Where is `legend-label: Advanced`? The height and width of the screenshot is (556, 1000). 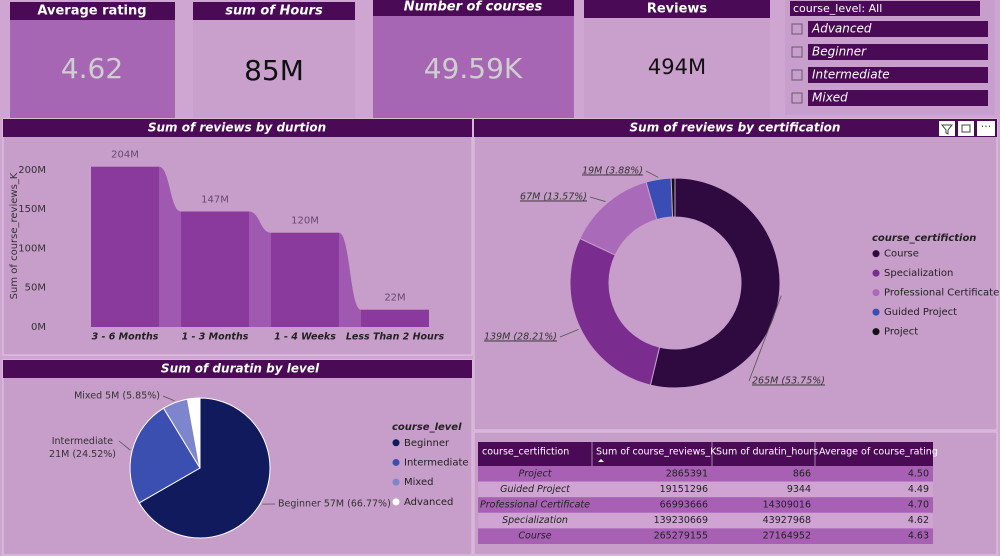
legend-label: Advanced is located at coordinates (428, 502).